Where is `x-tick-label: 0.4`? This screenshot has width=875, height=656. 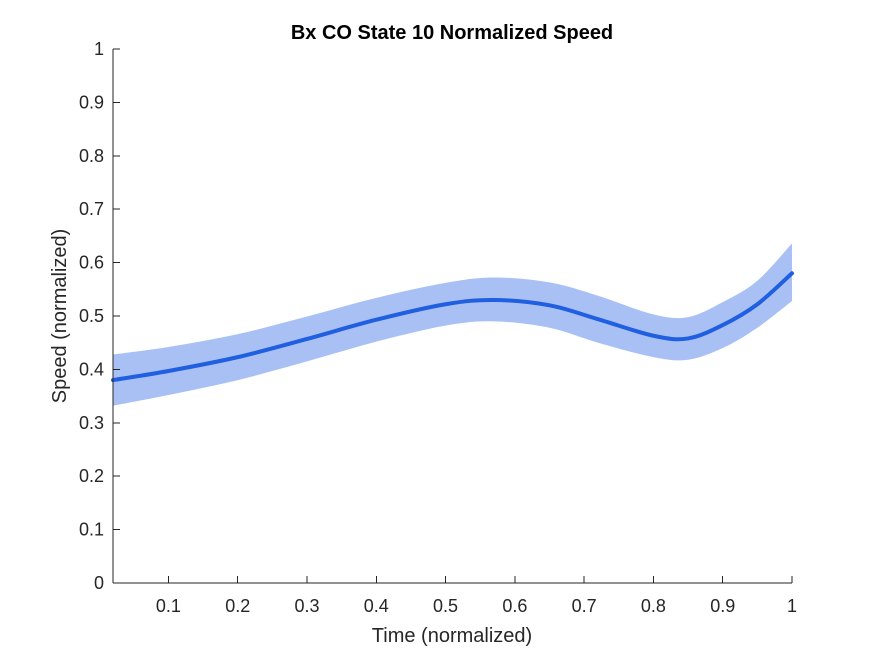
x-tick-label: 0.4 is located at coordinates (376, 606).